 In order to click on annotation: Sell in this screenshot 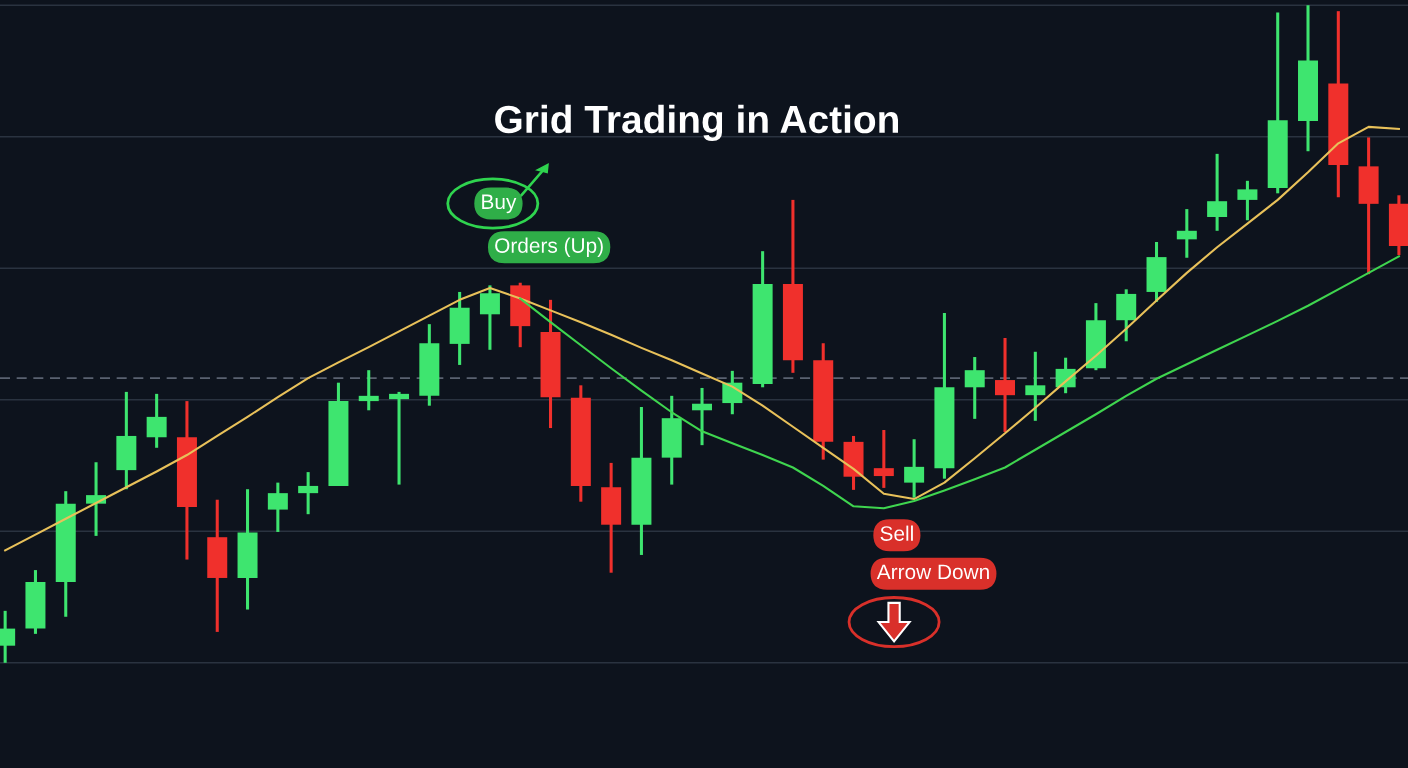, I will do `click(896, 533)`.